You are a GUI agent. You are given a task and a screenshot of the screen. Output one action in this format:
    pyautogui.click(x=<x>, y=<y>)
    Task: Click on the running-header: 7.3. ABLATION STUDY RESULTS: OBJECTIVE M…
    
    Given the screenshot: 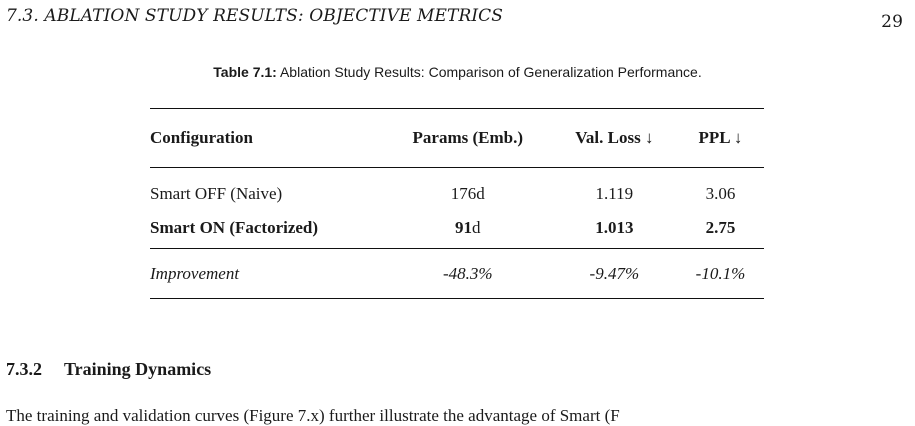 What is the action you would take?
    pyautogui.click(x=457, y=19)
    